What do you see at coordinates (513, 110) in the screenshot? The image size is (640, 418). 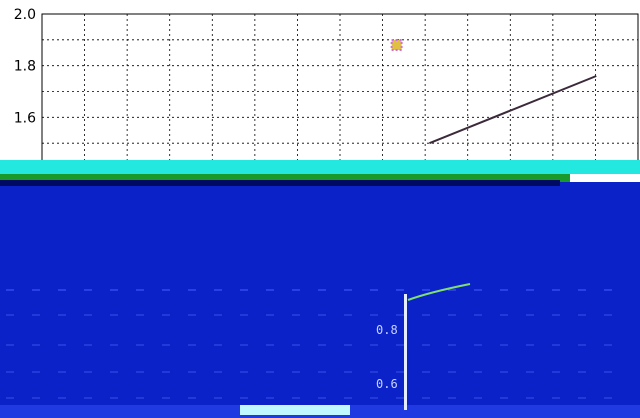 I see `series-line` at bounding box center [513, 110].